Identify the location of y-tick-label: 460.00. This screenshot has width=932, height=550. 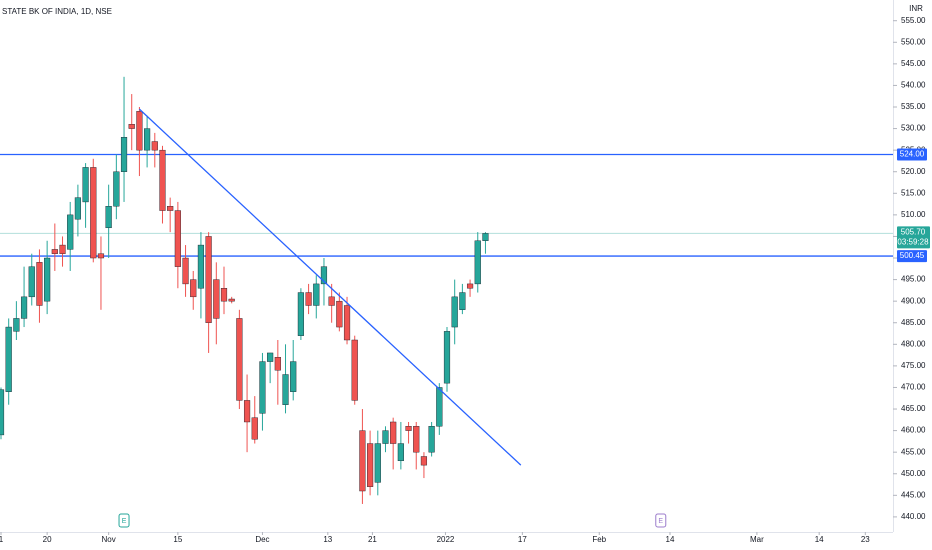
(913, 430).